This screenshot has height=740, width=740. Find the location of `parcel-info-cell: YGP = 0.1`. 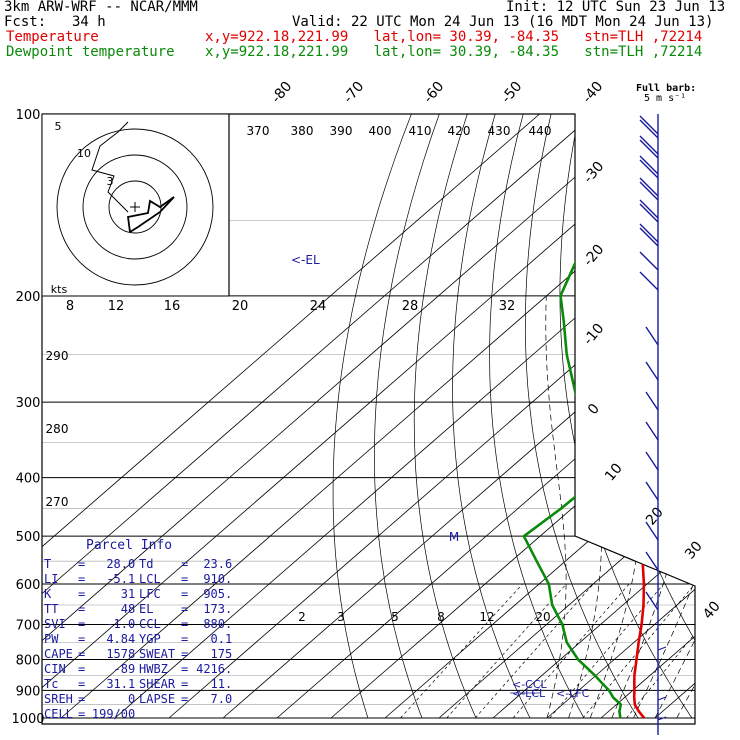

parcel-info-cell: YGP = 0.1 is located at coordinates (186, 639).